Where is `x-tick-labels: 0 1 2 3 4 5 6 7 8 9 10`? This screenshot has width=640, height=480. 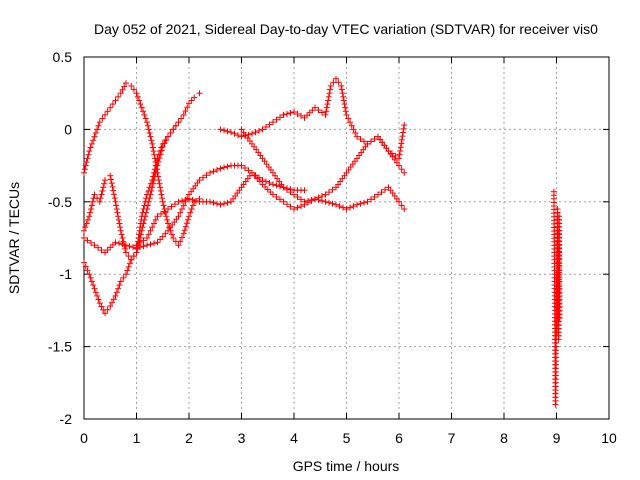
x-tick-labels: 0 1 2 3 4 5 6 7 8 9 10 is located at coordinates (348, 438).